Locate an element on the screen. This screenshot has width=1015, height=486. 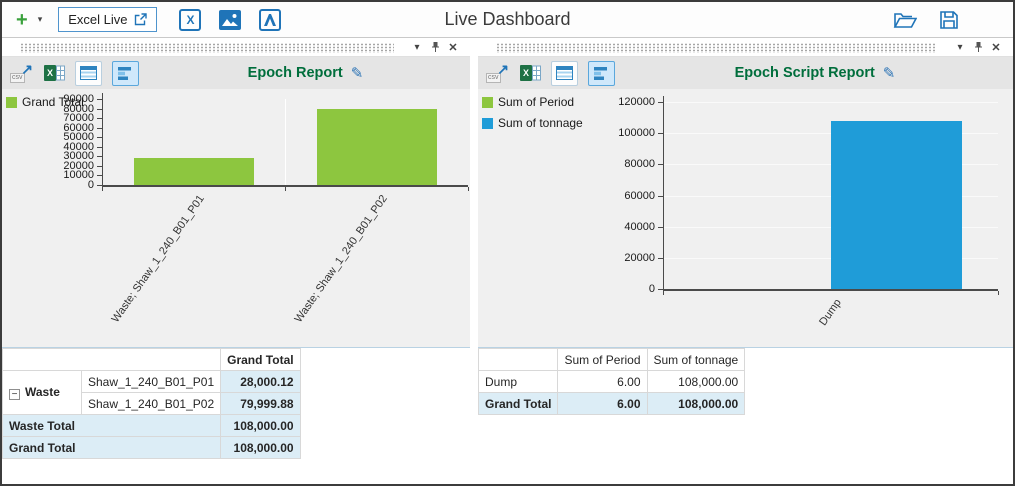
legend-label: Grand Total is located at coordinates (53, 102).